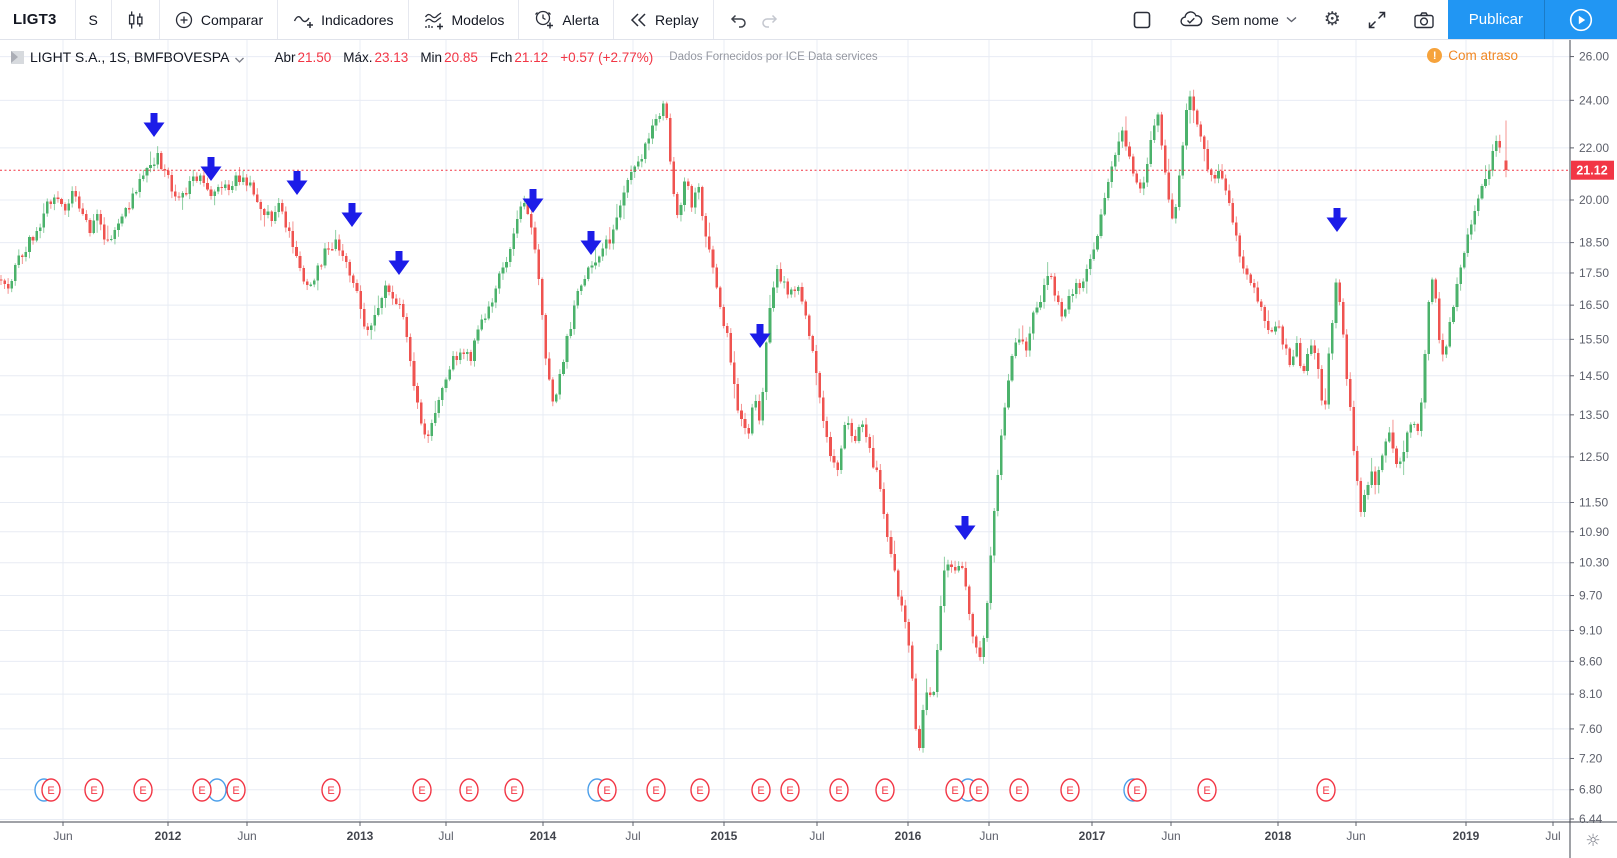  What do you see at coordinates (303, 20) in the screenshot?
I see `indicators-icon` at bounding box center [303, 20].